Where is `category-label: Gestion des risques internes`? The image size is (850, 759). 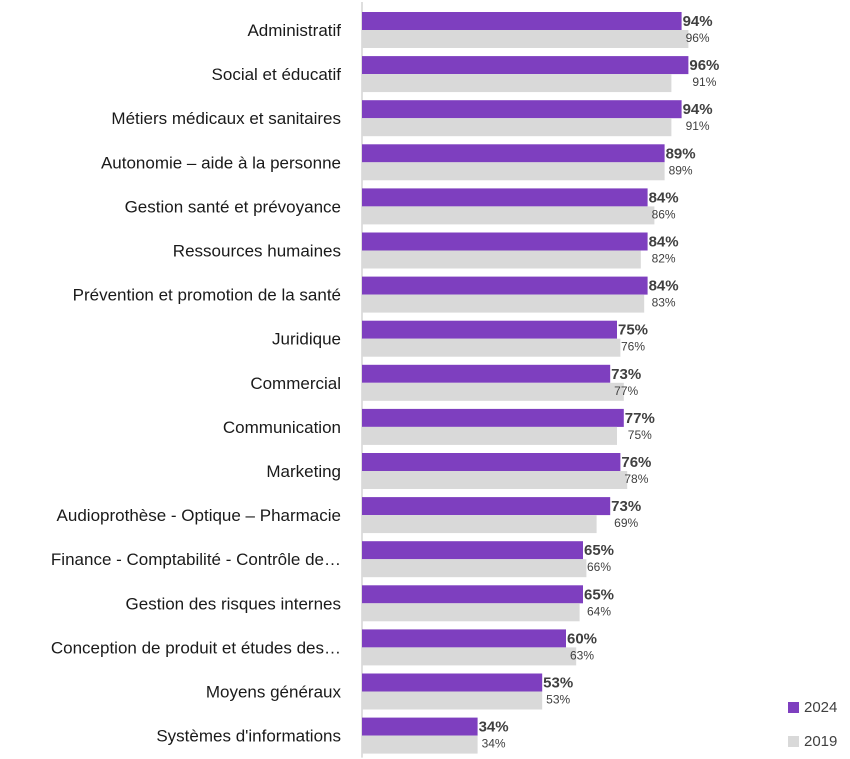 category-label: Gestion des risques internes is located at coordinates (233, 603).